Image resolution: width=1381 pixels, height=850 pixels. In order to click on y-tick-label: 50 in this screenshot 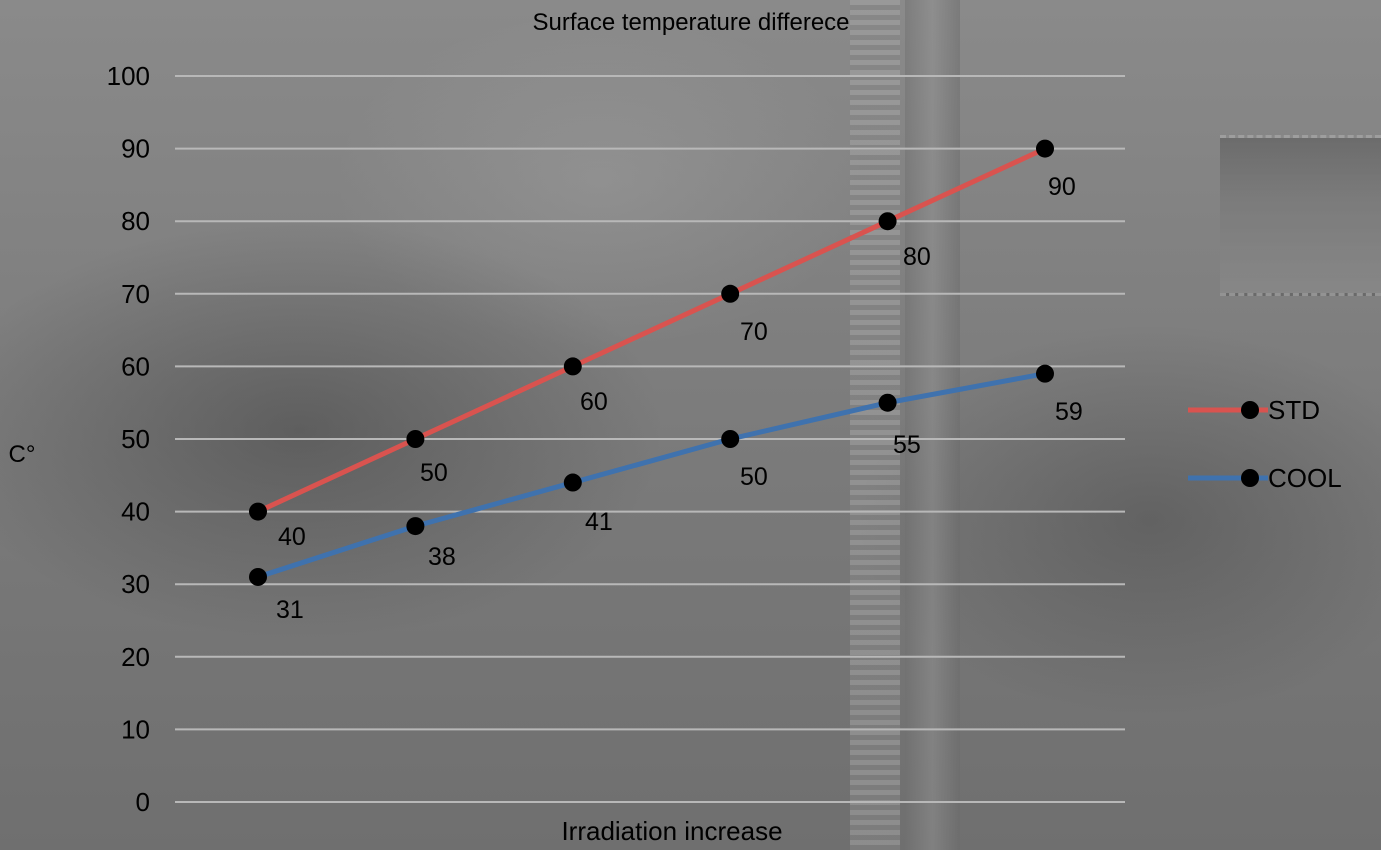, I will do `click(135, 439)`.